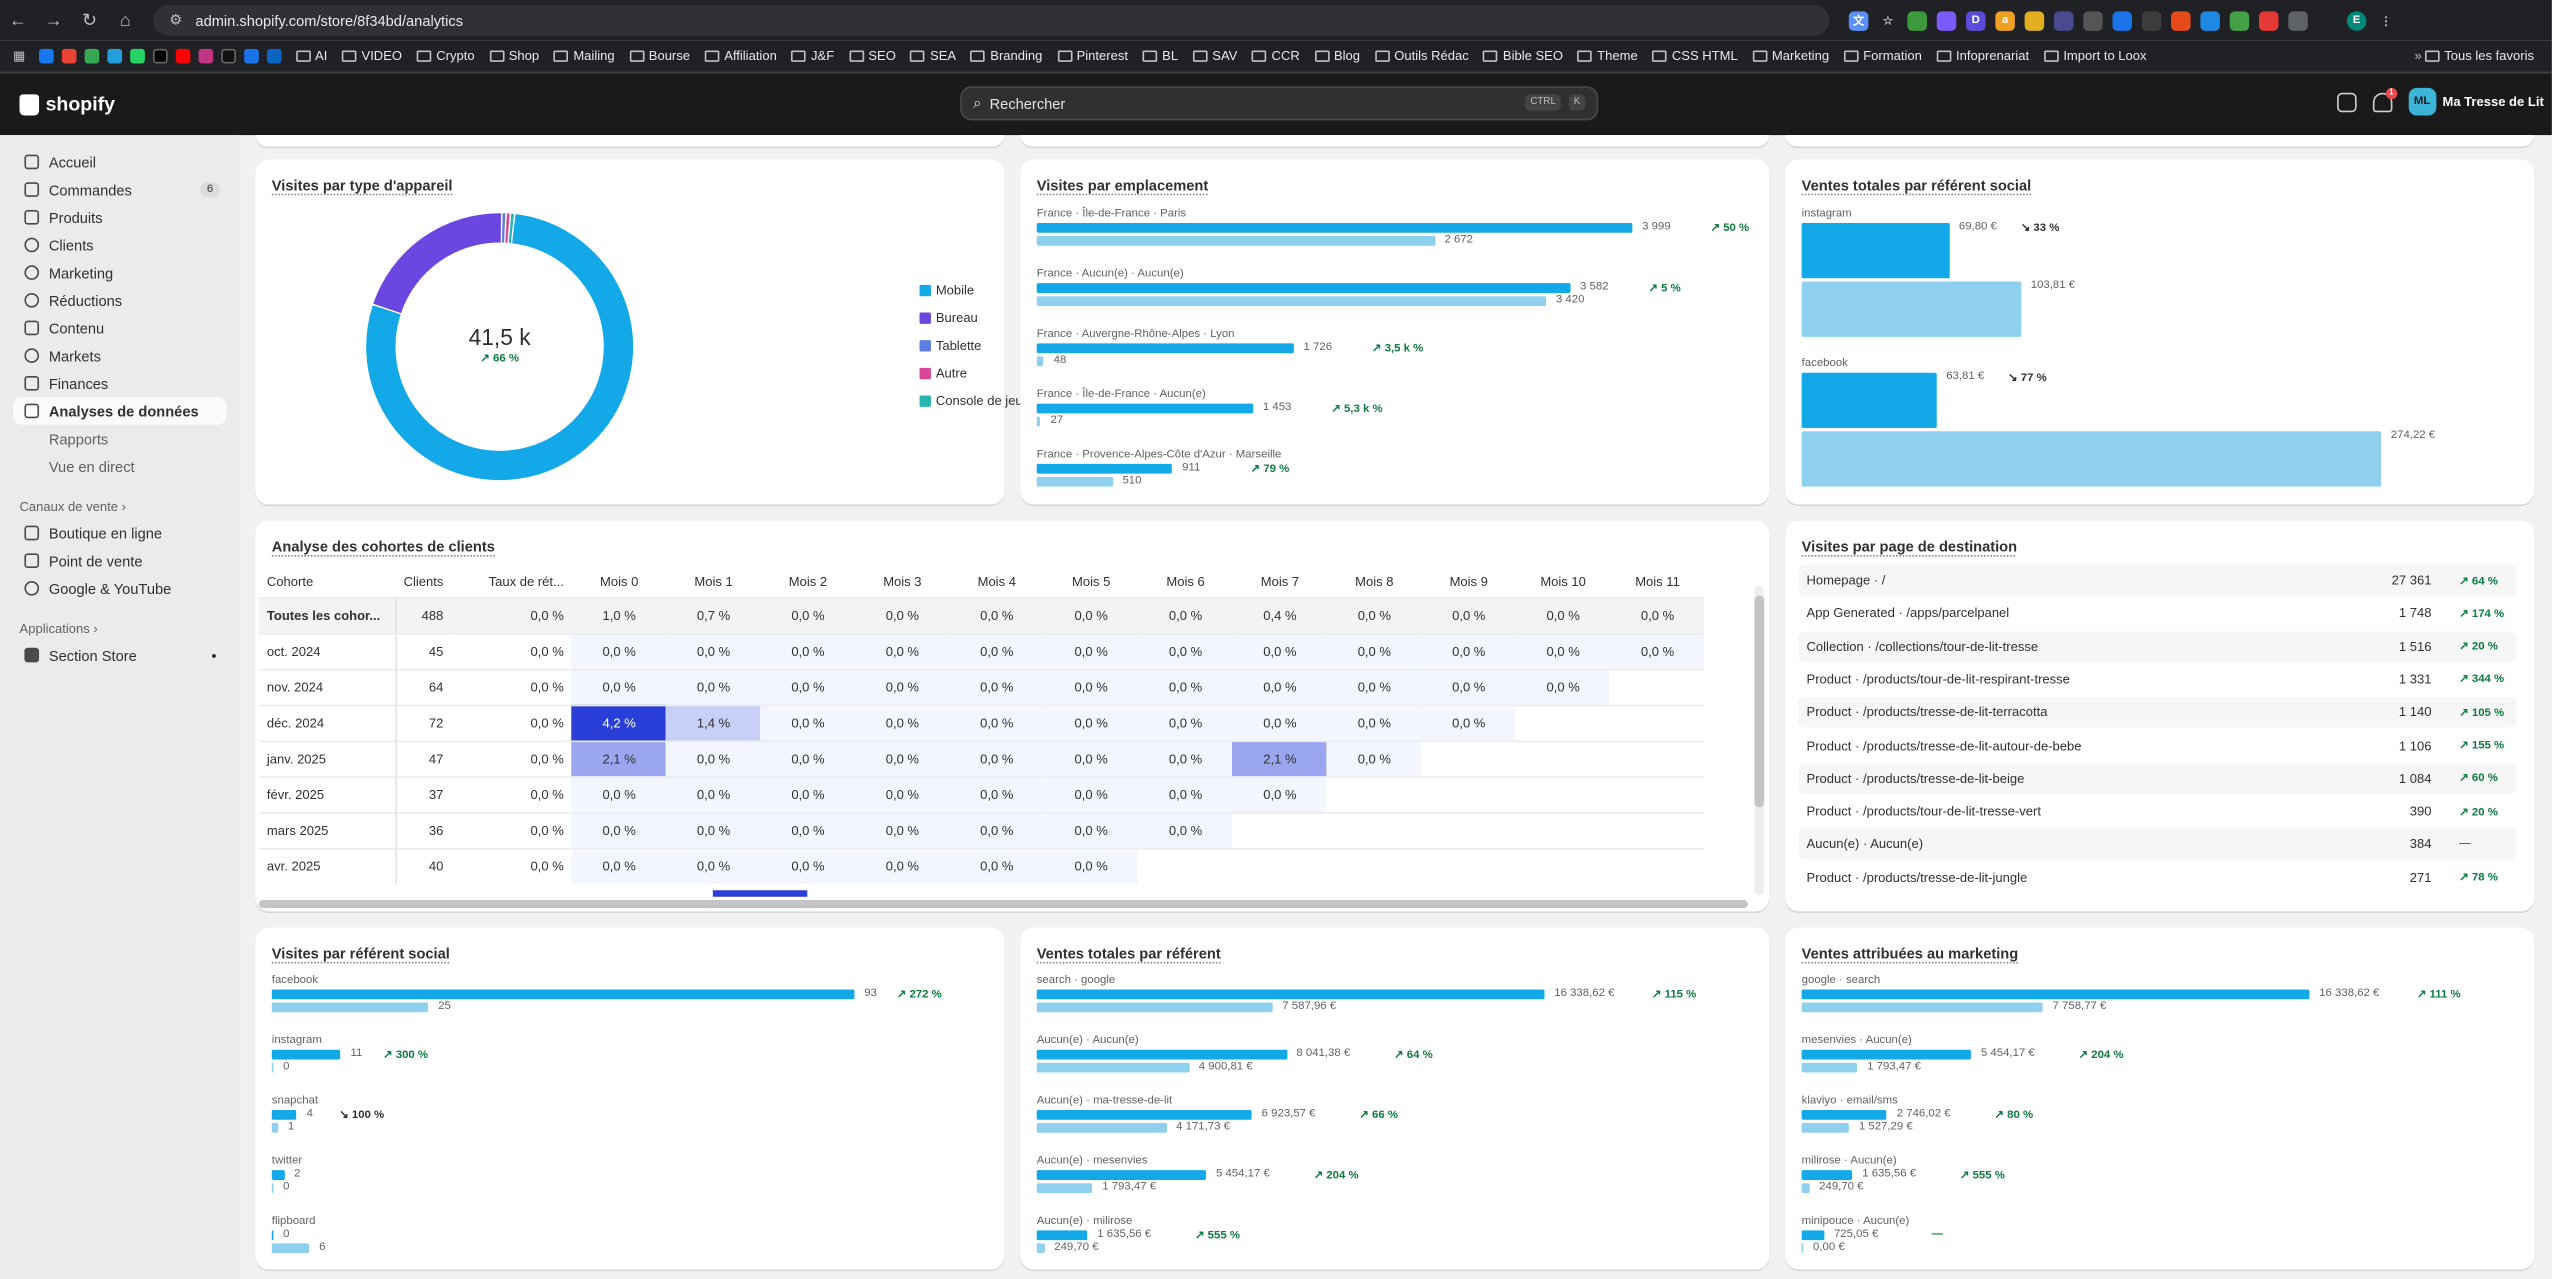 The image size is (2552, 1279). What do you see at coordinates (1858, 20) in the screenshot?
I see `translate-icon: 文` at bounding box center [1858, 20].